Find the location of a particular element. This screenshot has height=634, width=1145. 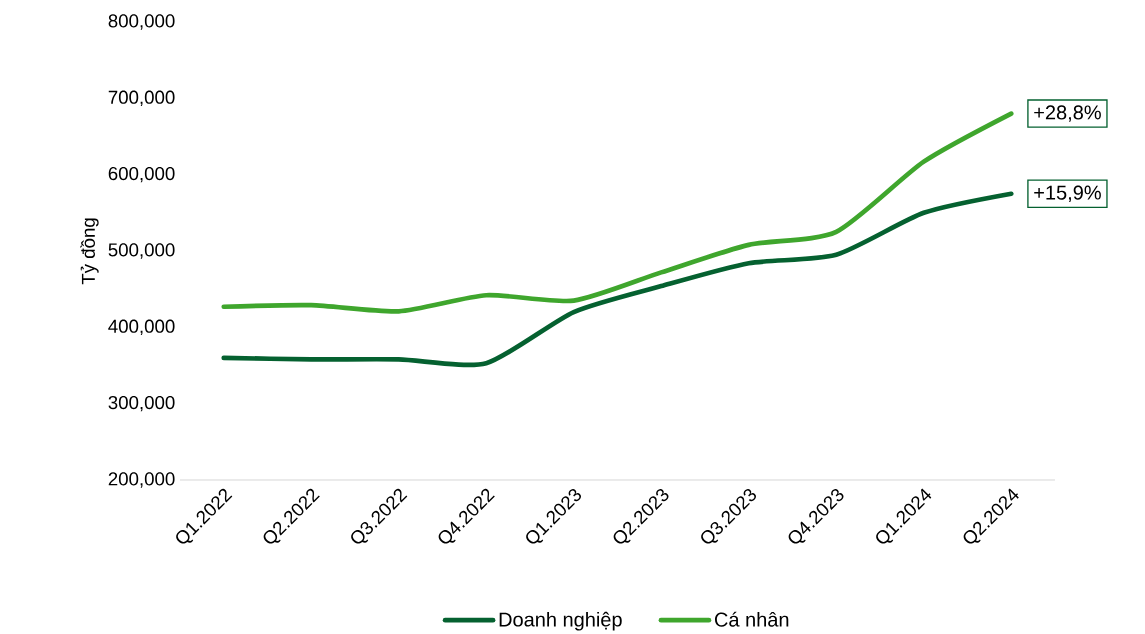

y-tick-label: 600,000 is located at coordinates (141, 174).